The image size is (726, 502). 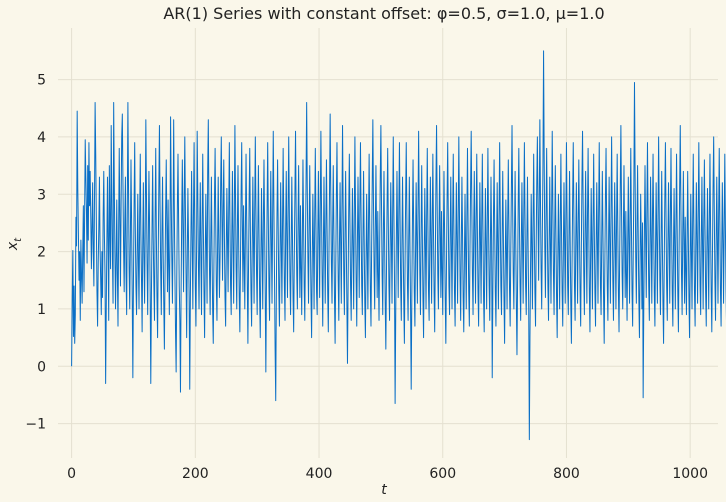 I want to click on x-tick-label: 400, so click(x=319, y=474).